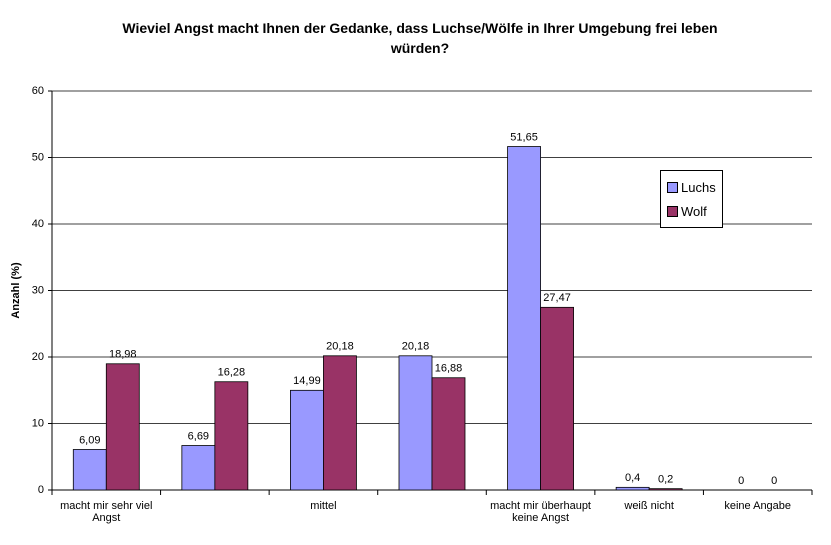  I want to click on value-label: 0,2, so click(665, 480).